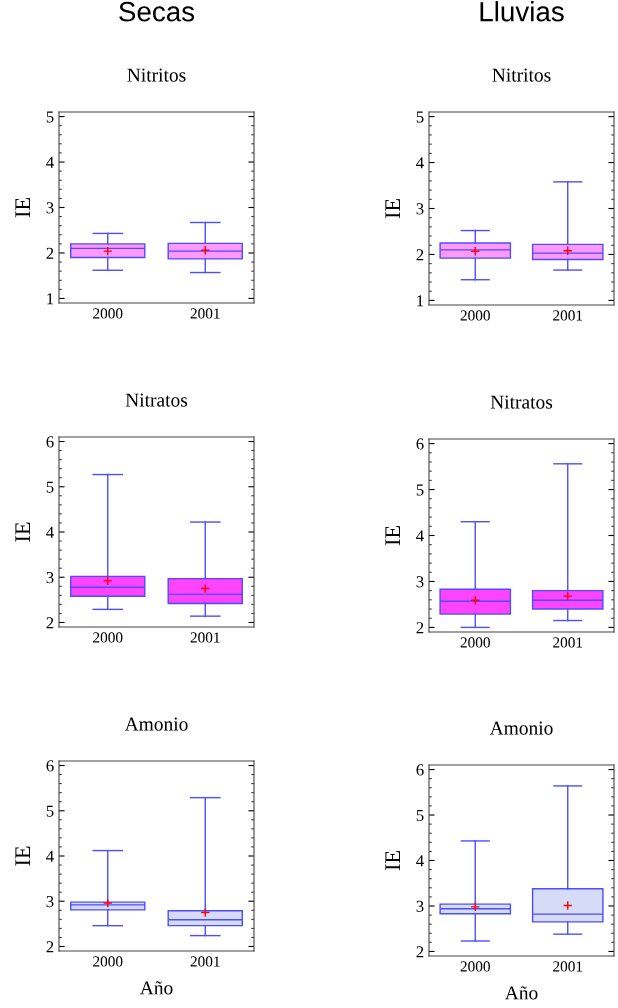 Image resolution: width=618 pixels, height=1008 pixels. I want to click on text: Lluvias, so click(522, 11).